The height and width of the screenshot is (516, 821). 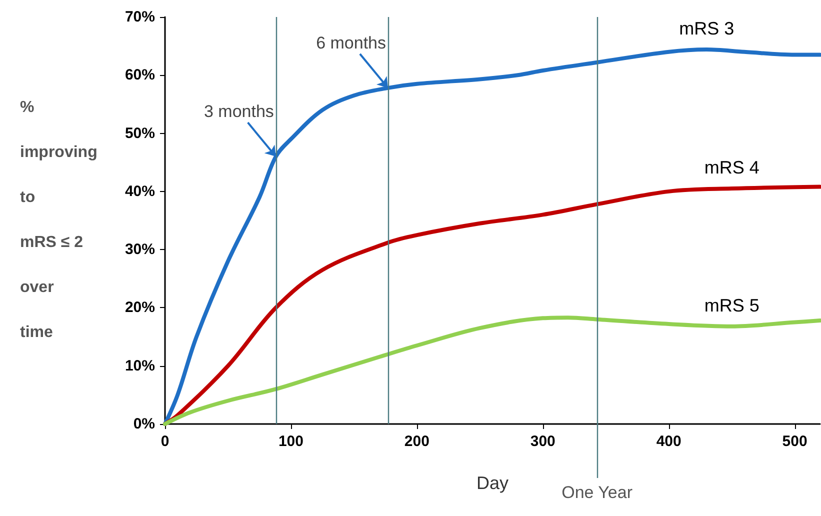 What do you see at coordinates (139, 133) in the screenshot?
I see `y-tick-label: 50%` at bounding box center [139, 133].